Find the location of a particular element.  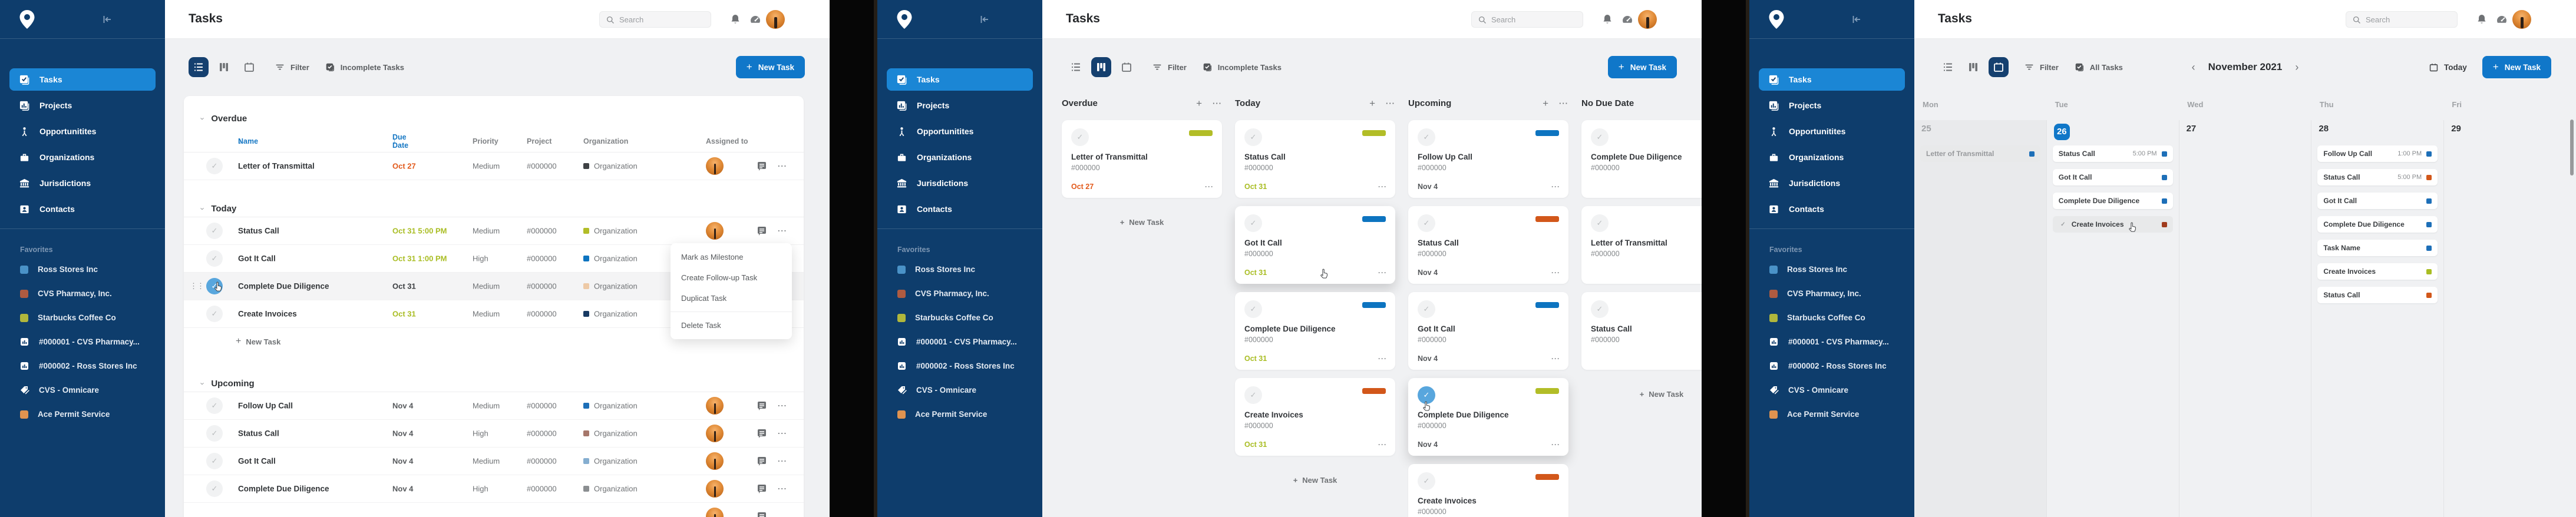

task-card: ✓ Follow Up Call #000000 Nov 4 ··· is located at coordinates (1488, 159).